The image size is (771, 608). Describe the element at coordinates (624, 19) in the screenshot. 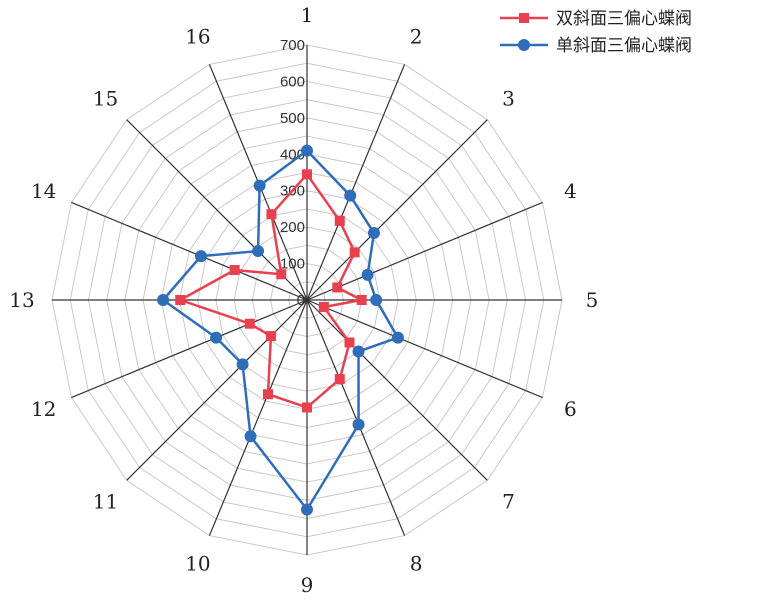

I see `legend-label: 双斜面三偏心蝶阀` at that location.